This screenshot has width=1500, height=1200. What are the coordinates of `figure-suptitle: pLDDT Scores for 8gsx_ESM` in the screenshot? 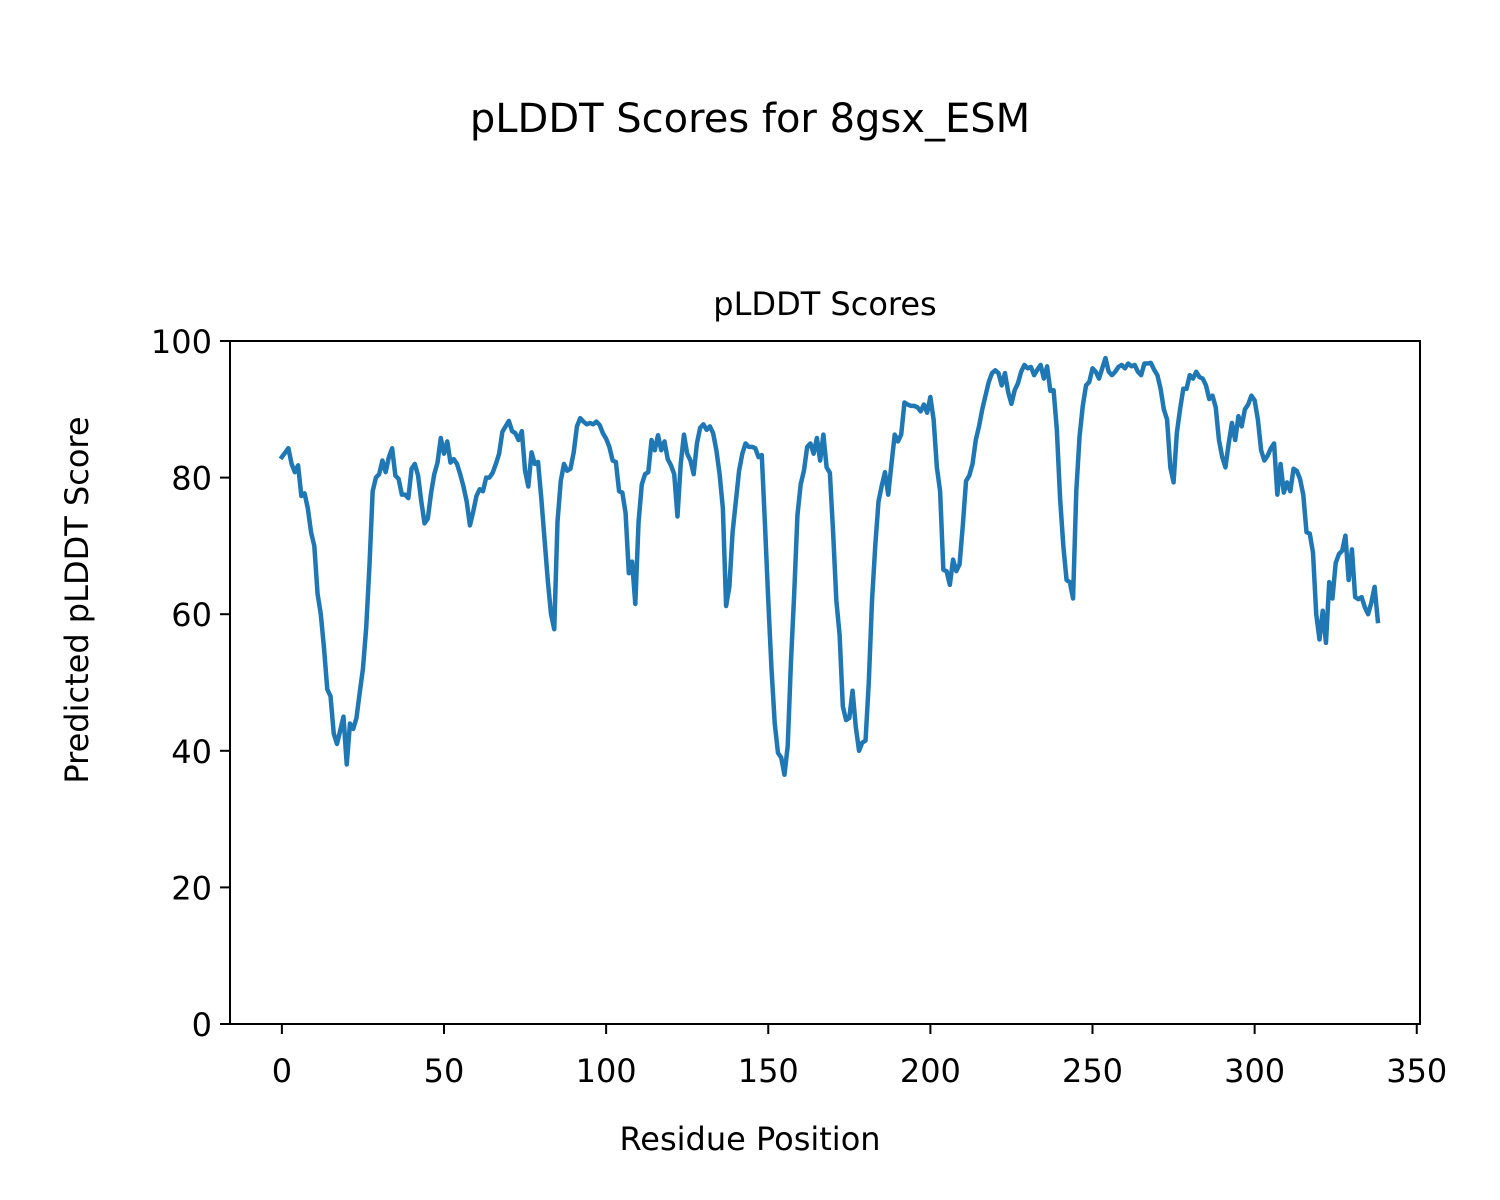 It's located at (750, 119).